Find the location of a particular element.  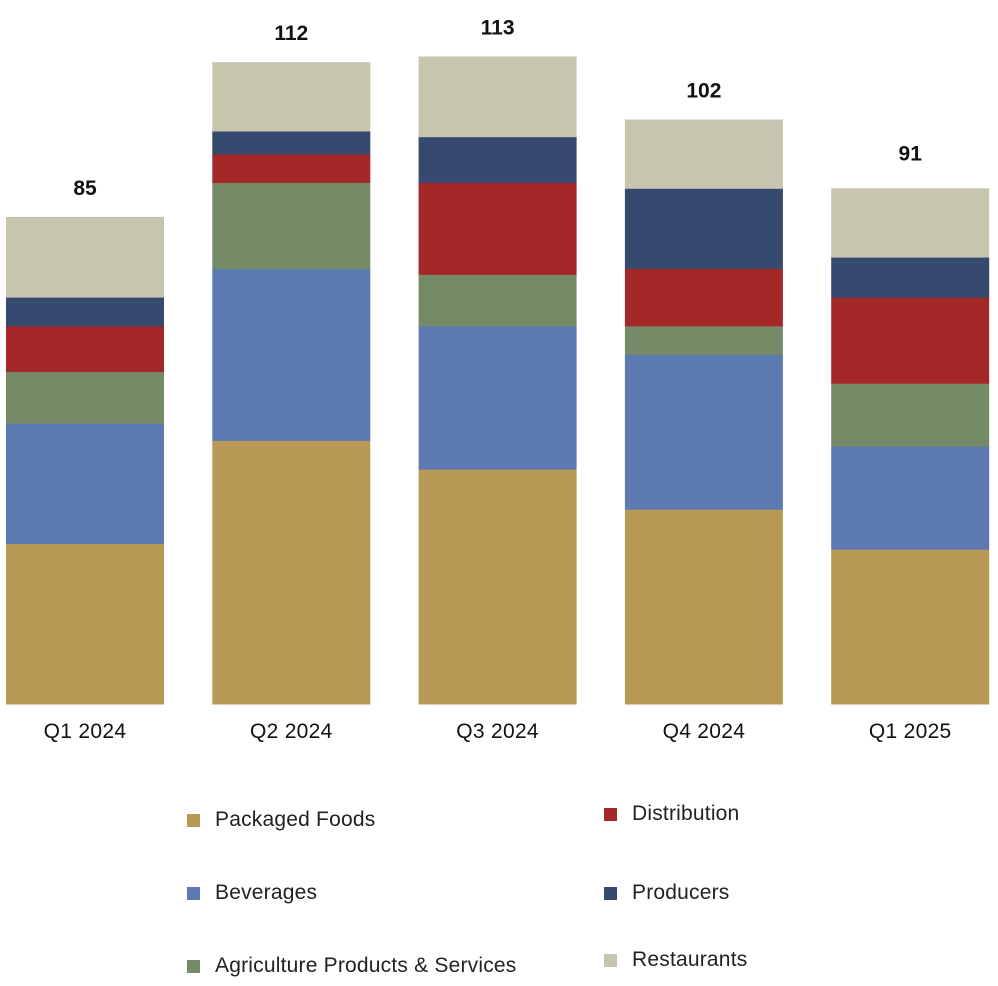

bar-segment-beverages-q3-2024 is located at coordinates (497, 397).